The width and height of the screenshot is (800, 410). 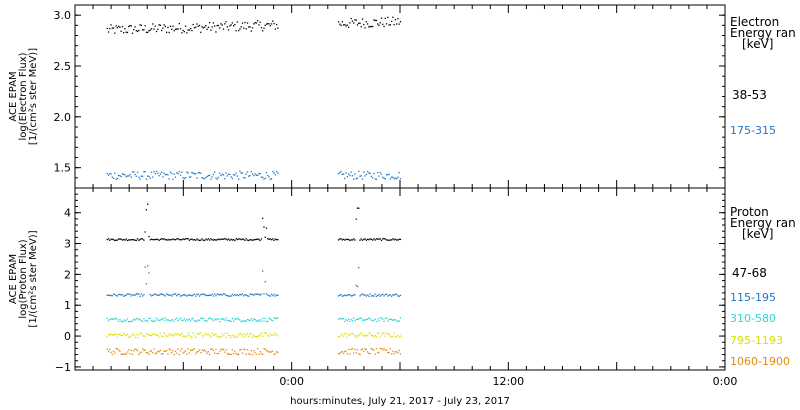 What do you see at coordinates (753, 130) in the screenshot?
I see `legend-item: 175-315` at bounding box center [753, 130].